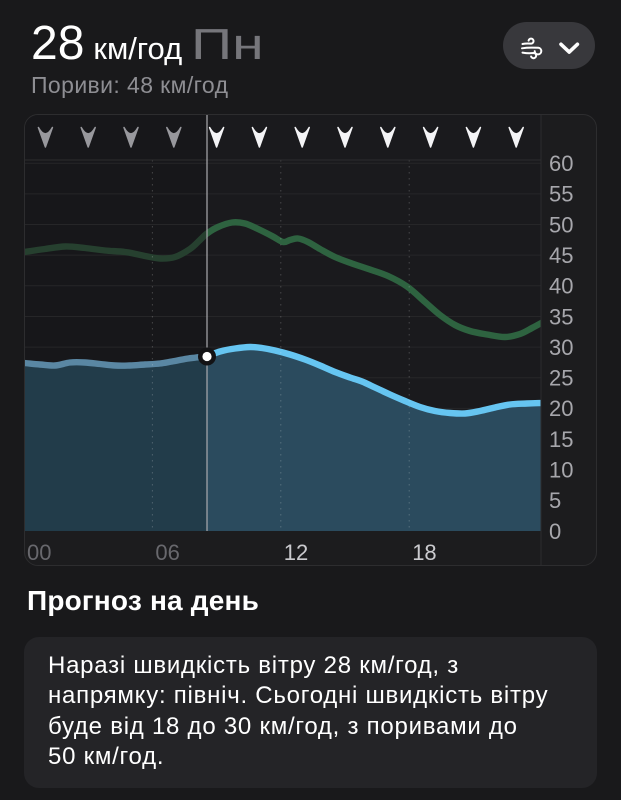 This screenshot has width=621, height=800. I want to click on svg-text: 40, so click(561, 286).